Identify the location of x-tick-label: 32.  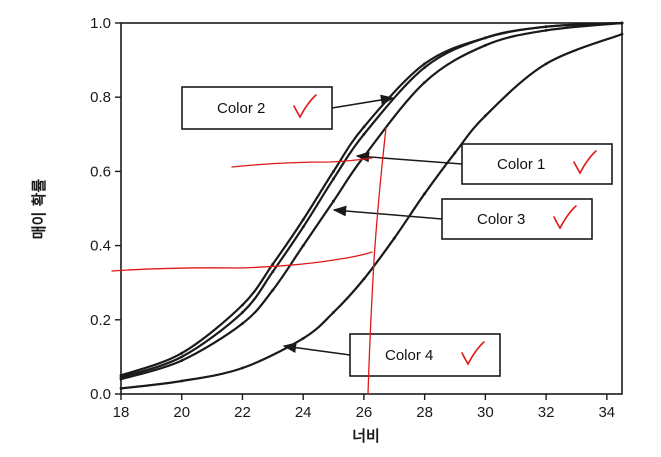
(546, 412).